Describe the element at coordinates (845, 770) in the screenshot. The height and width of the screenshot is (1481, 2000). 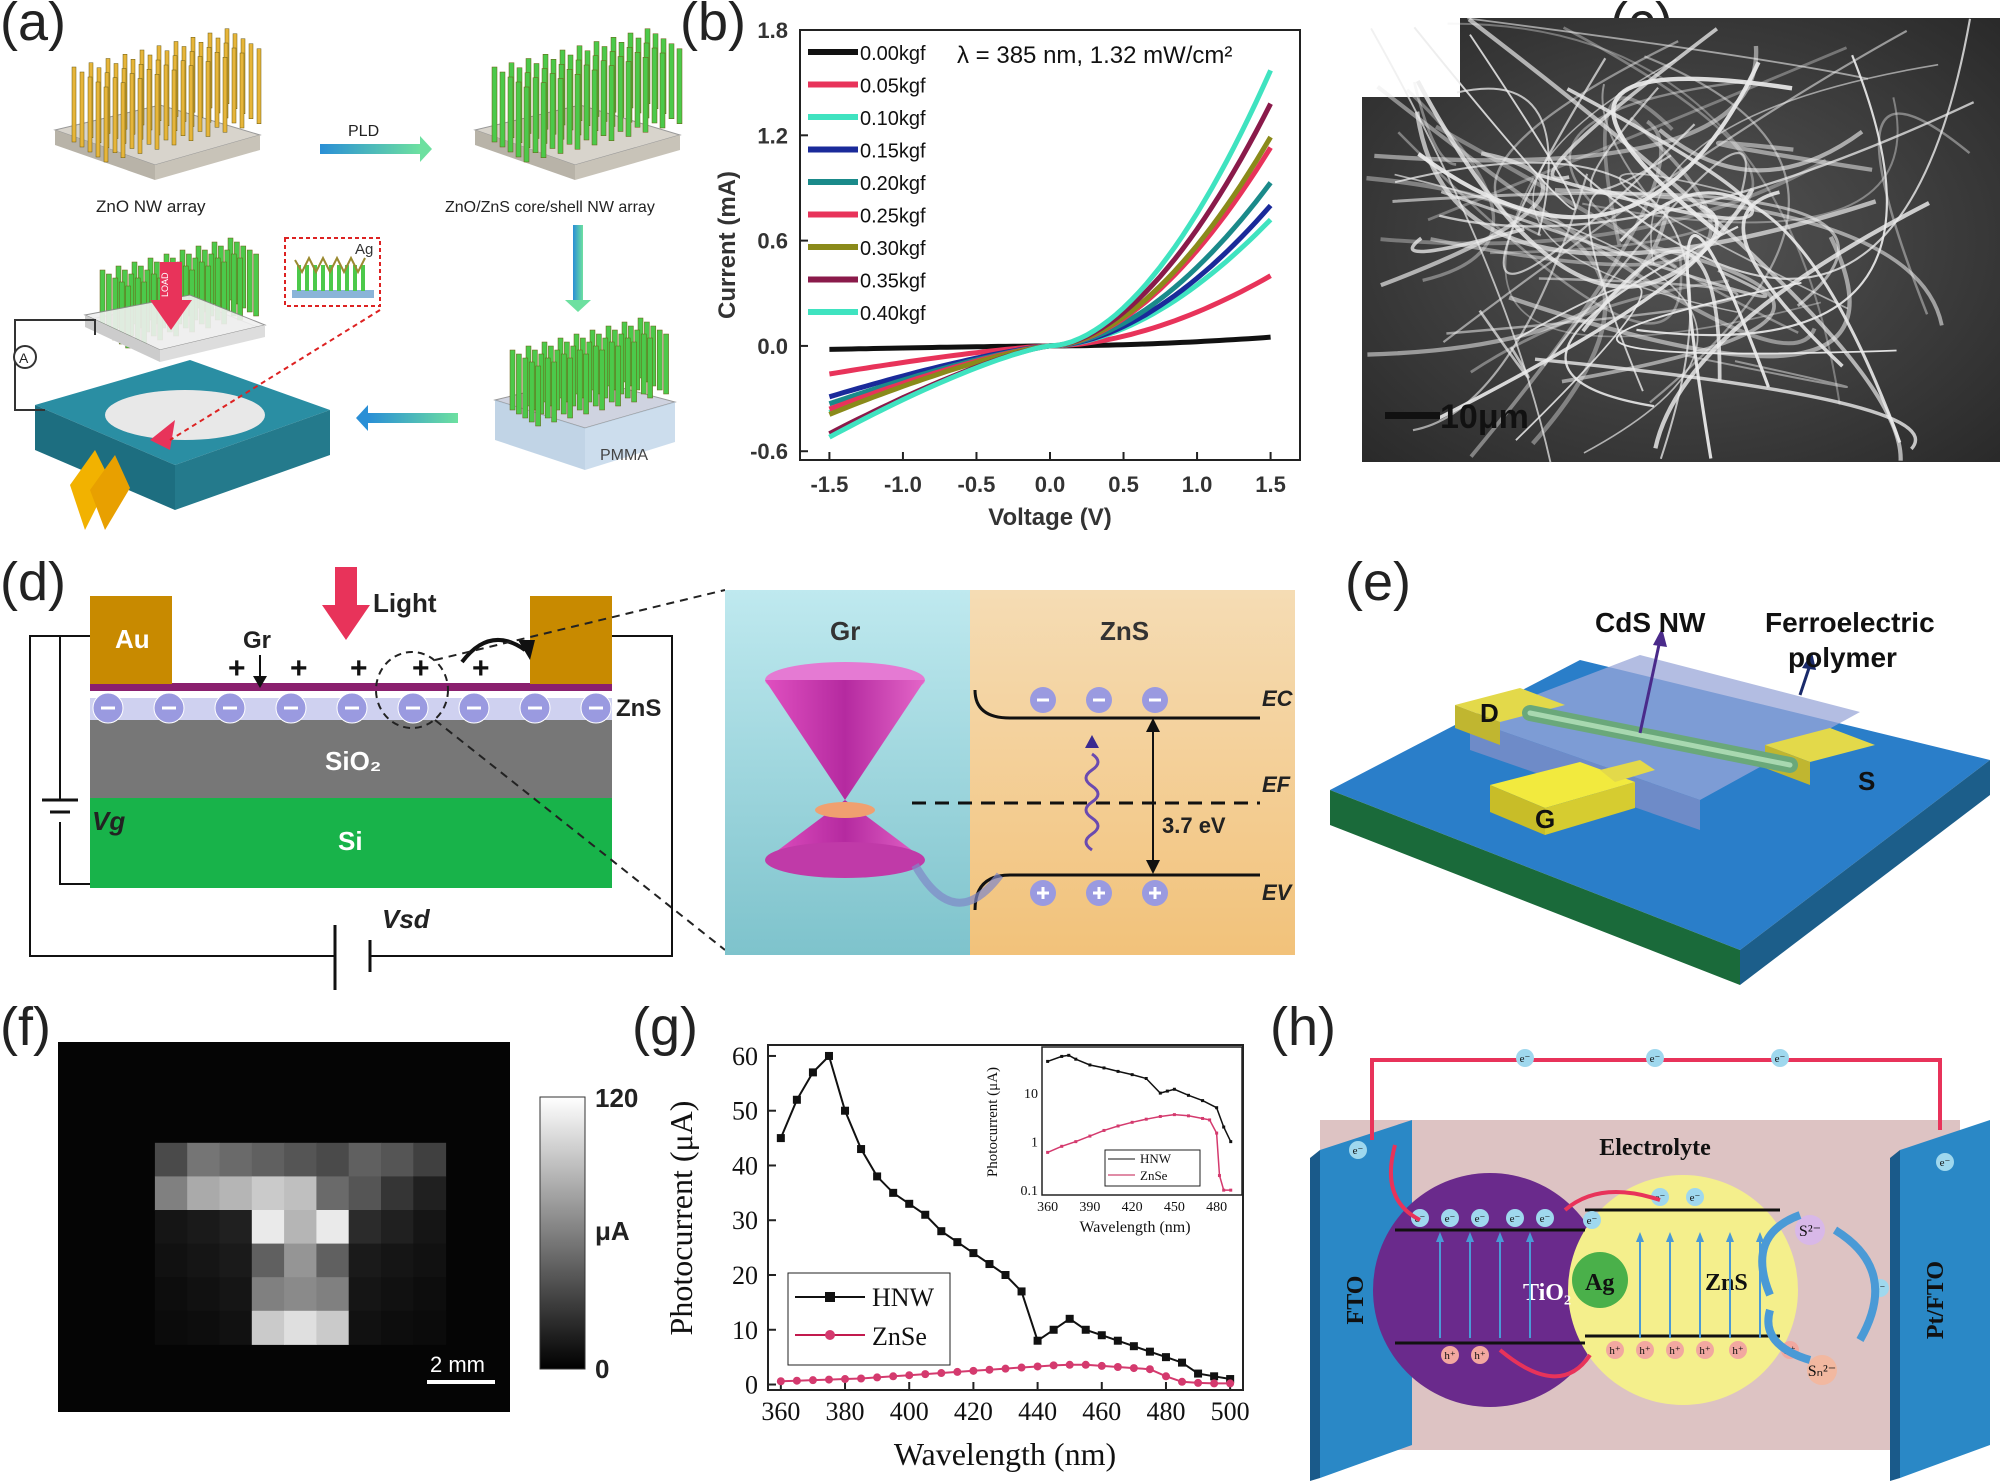
I see `dirac-cone` at that location.